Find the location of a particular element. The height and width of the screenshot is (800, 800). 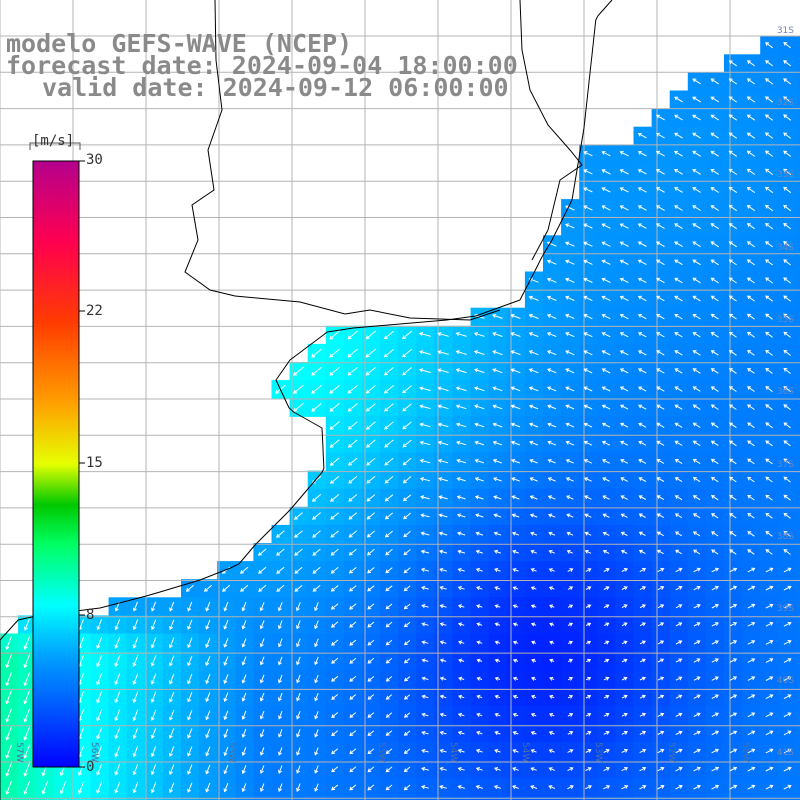

forecast-date: forecast date: 2024-09-04 18:00:00 is located at coordinates (262, 65).